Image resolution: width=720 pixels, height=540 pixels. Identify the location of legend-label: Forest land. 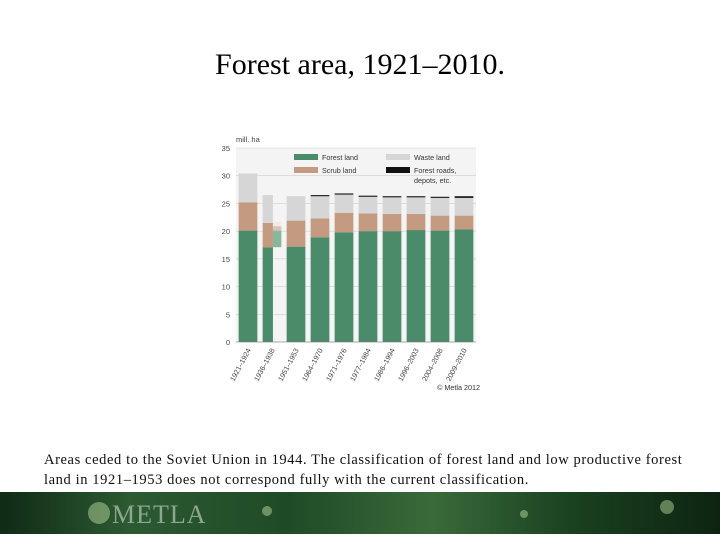
(340, 157).